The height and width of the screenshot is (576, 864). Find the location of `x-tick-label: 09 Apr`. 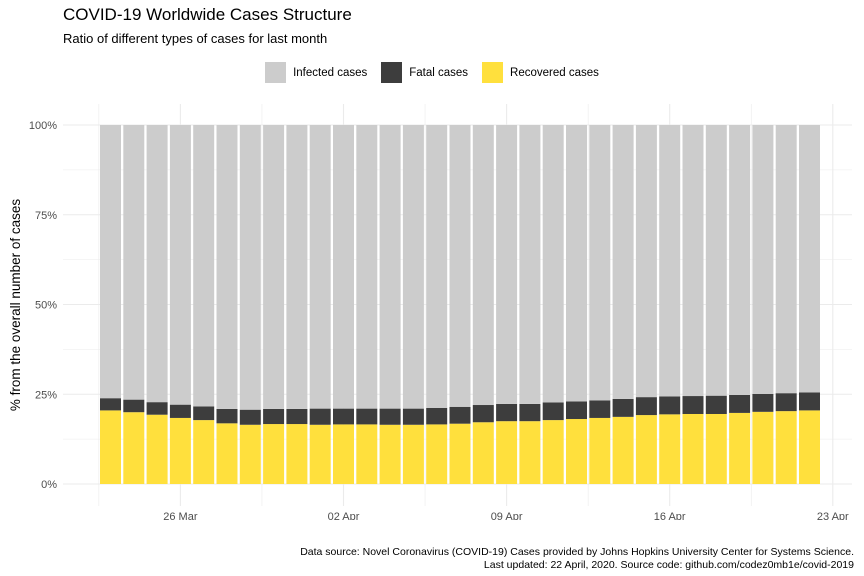

x-tick-label: 09 Apr is located at coordinates (507, 515).